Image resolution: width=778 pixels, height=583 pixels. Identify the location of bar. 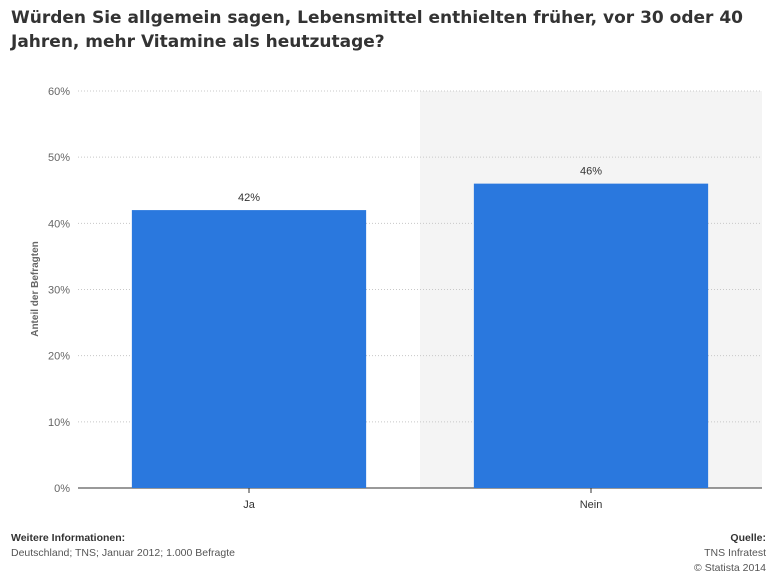
(249, 349).